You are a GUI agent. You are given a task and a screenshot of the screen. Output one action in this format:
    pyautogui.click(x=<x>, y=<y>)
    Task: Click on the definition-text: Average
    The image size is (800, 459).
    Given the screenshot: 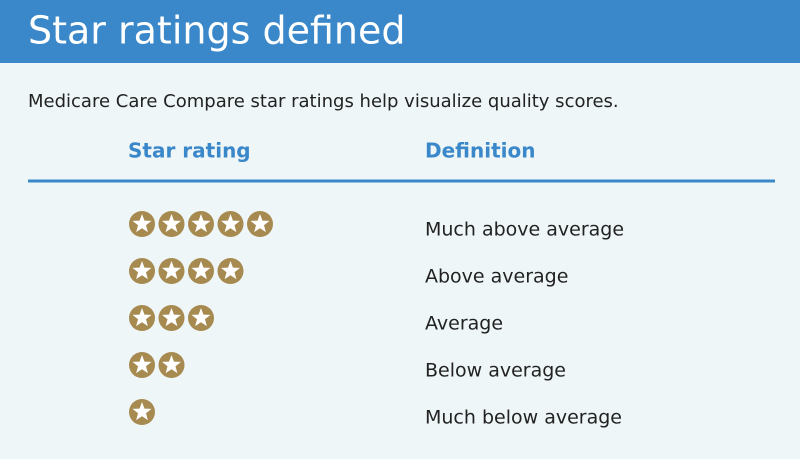 What is the action you would take?
    pyautogui.click(x=464, y=324)
    